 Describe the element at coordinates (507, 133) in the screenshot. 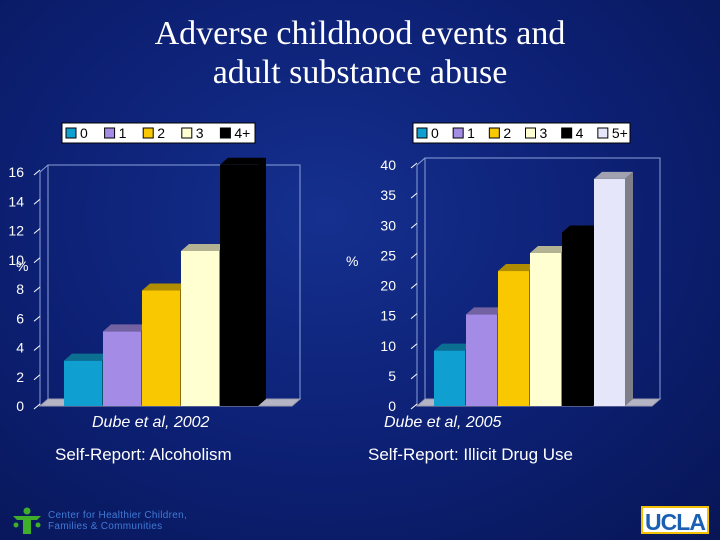

I see `drug-legend-label: 2` at that location.